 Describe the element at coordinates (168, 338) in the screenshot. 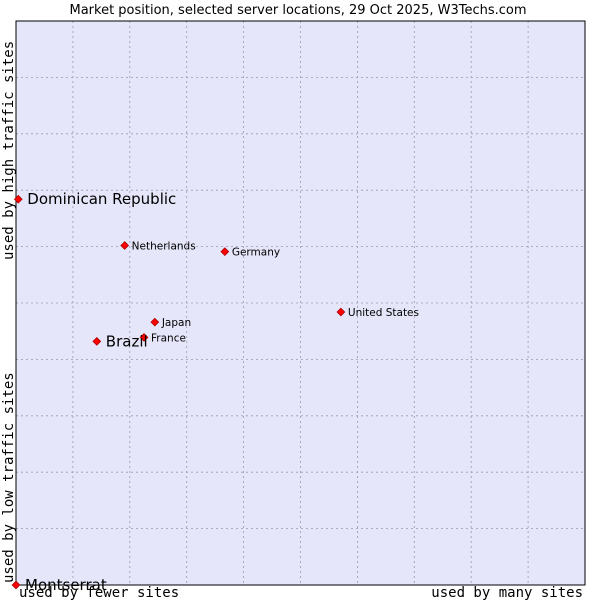

I see `label-france: France` at that location.